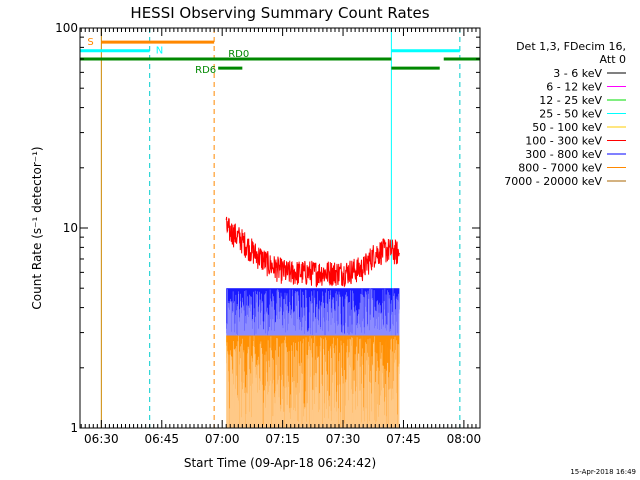 This screenshot has width=640, height=480. I want to click on y-tick-label-2: 10, so click(70, 228).